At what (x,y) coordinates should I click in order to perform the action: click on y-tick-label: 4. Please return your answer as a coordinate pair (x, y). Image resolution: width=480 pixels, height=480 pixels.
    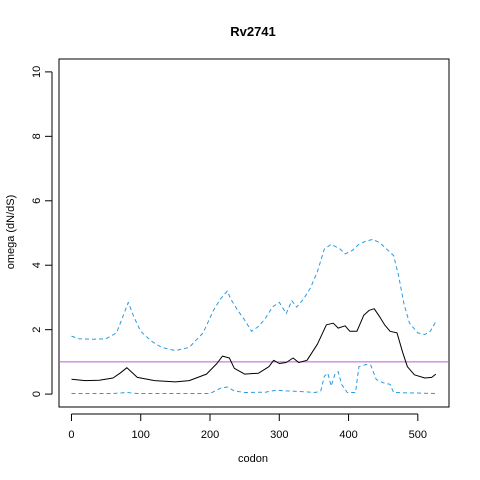
    Looking at the image, I should click on (37, 265).